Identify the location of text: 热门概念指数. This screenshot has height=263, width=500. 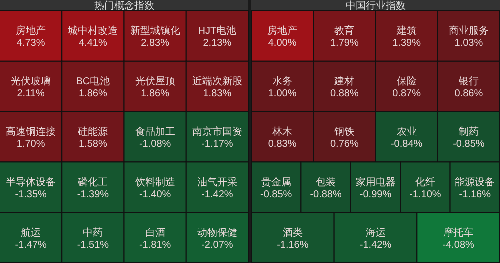
(124, 6).